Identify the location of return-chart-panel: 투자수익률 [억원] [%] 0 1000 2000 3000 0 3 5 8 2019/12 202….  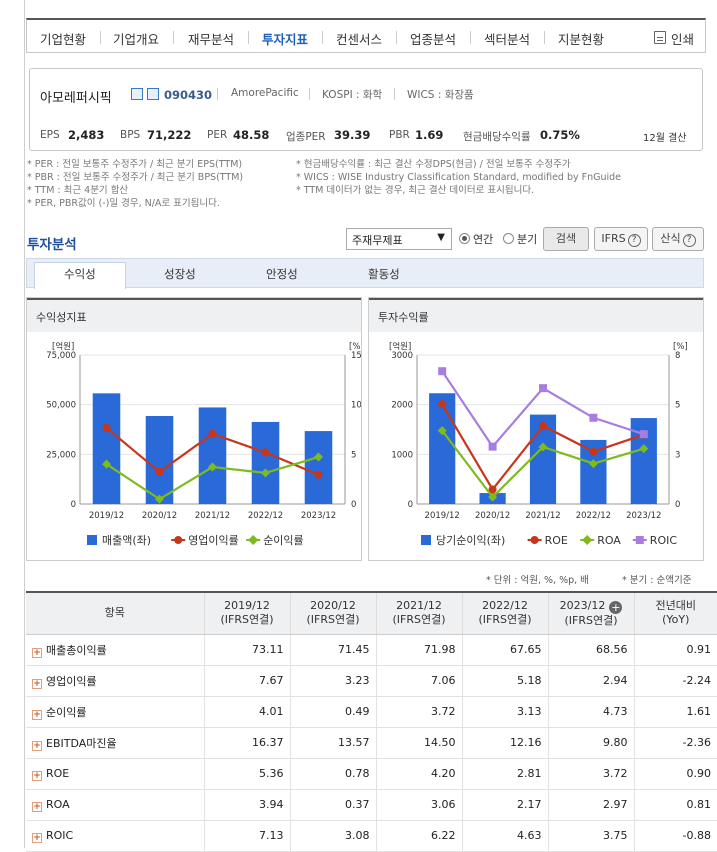
(536, 429).